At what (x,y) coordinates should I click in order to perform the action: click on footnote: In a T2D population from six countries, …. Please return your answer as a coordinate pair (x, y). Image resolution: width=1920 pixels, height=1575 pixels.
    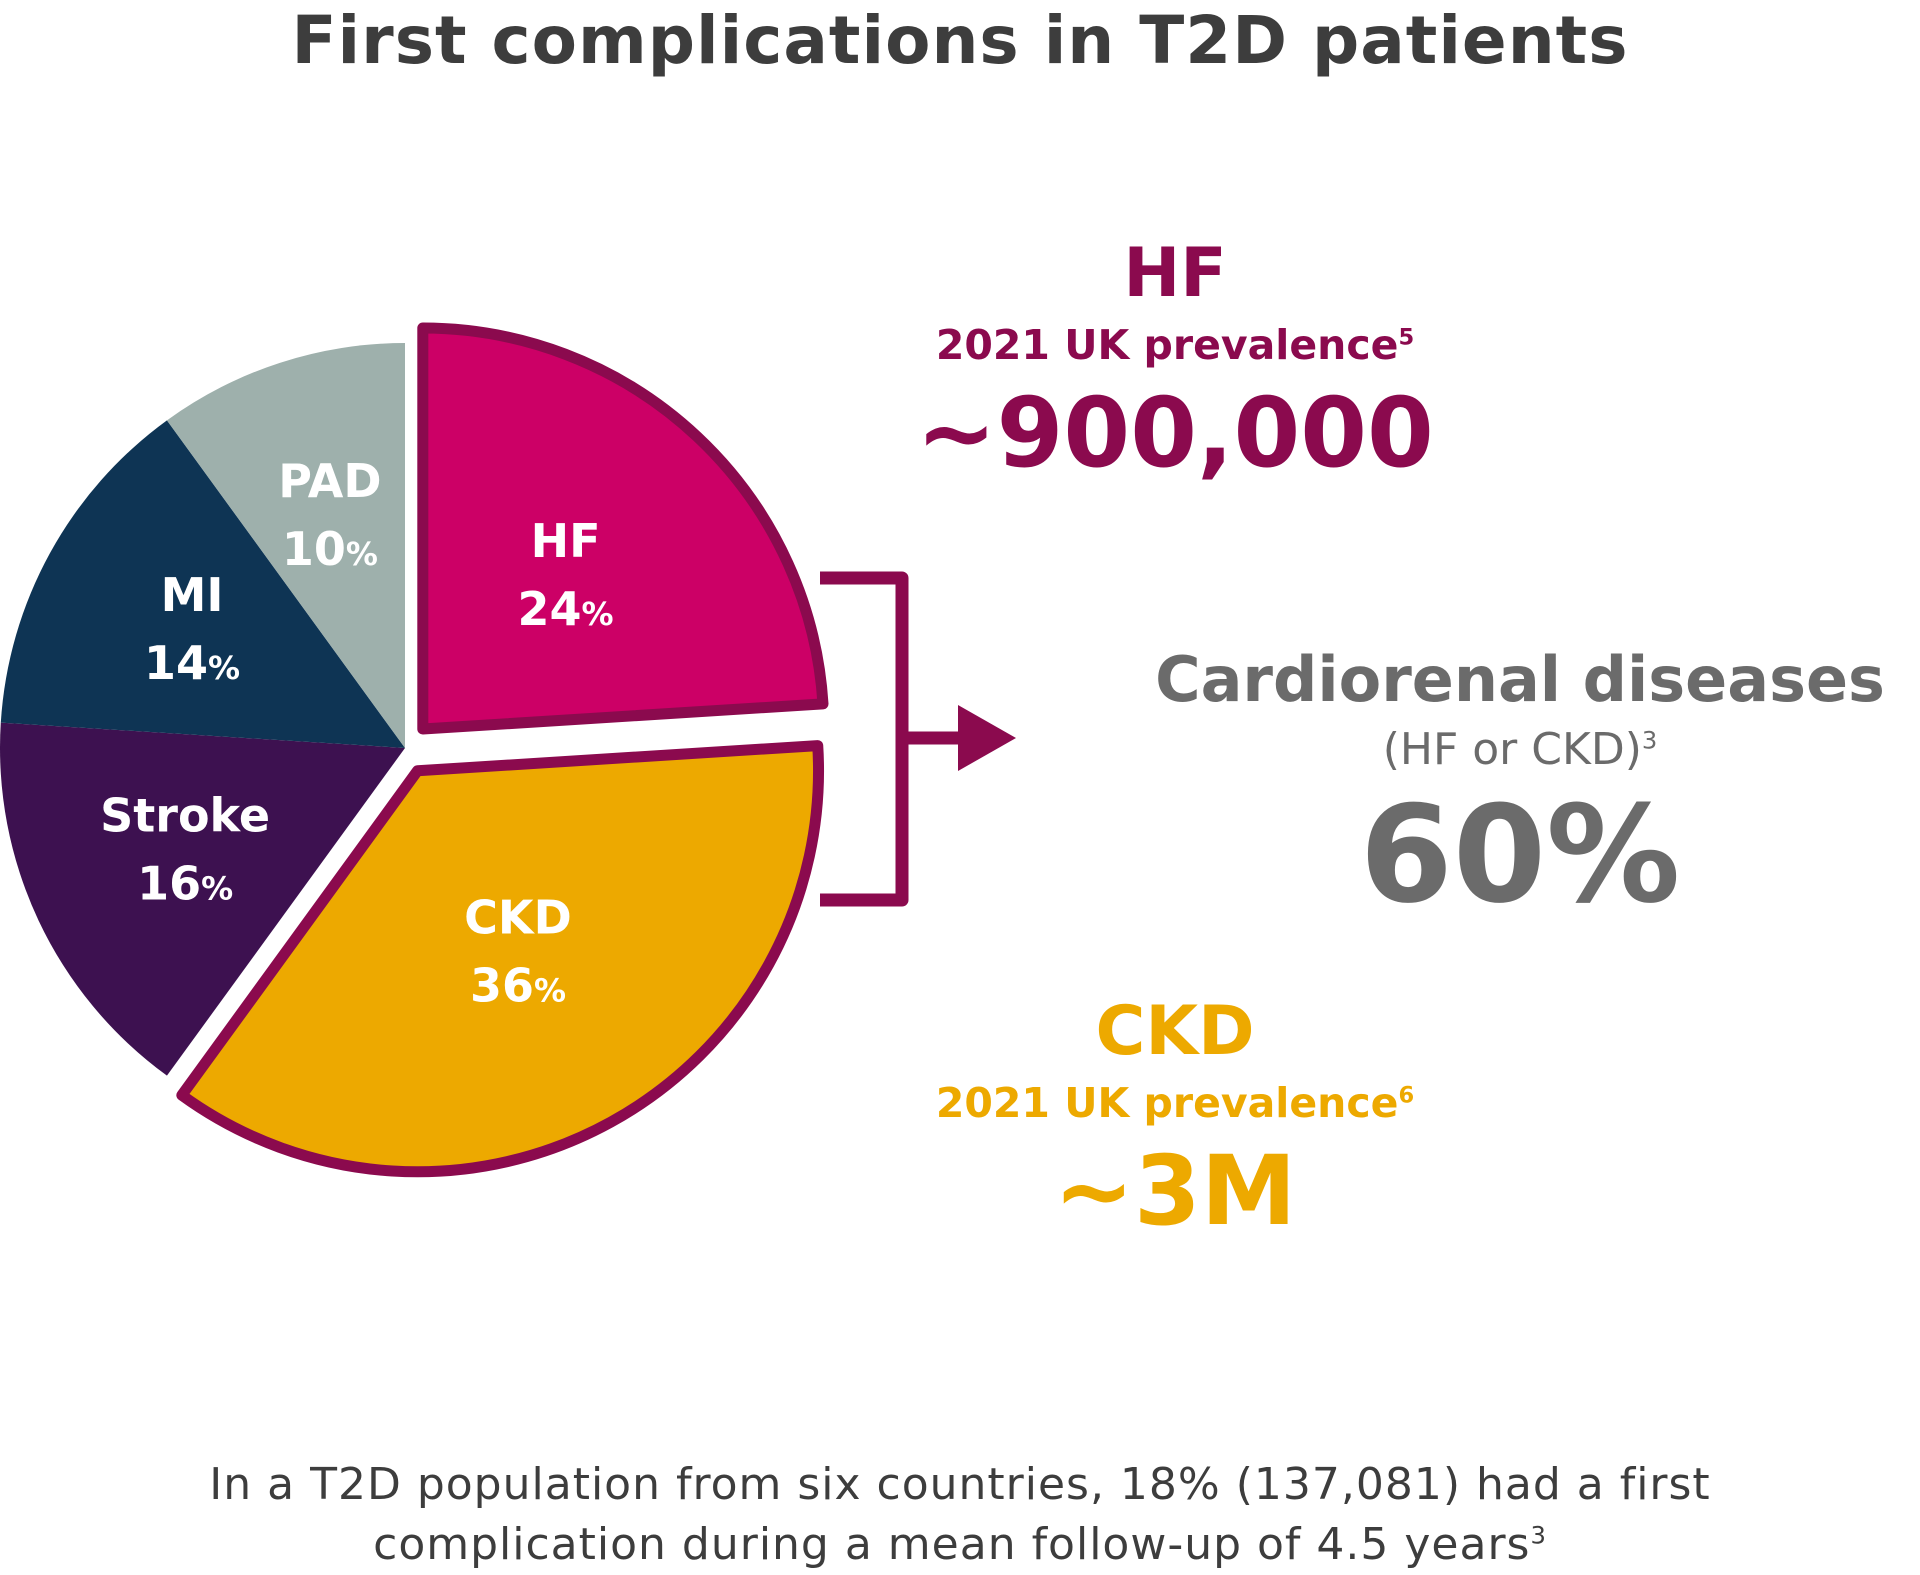
    Looking at the image, I should click on (960, 1515).